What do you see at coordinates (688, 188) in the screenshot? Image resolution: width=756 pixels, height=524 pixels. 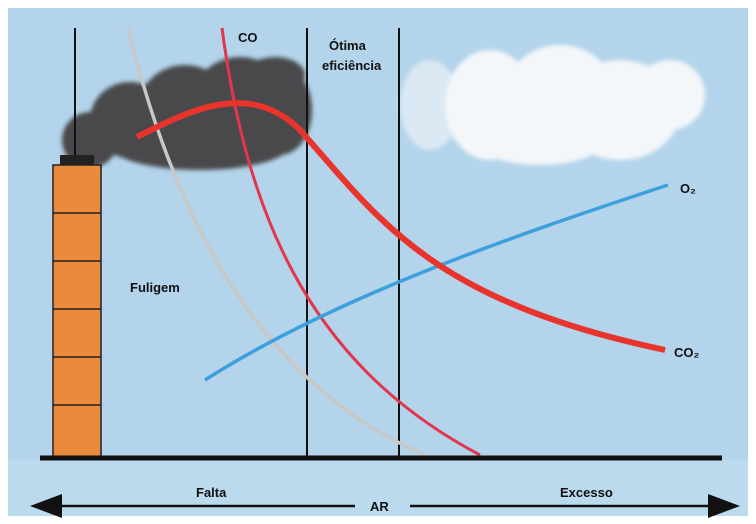 I see `o2-label: O₂` at bounding box center [688, 188].